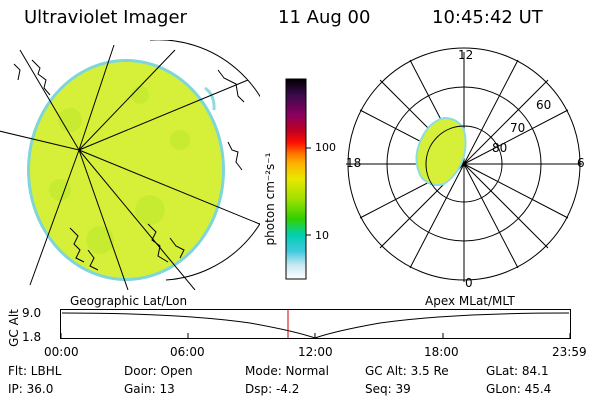 The width and height of the screenshot is (600, 400). Describe the element at coordinates (61, 352) in the screenshot. I see `x-tick-0000: 00:00` at that location.